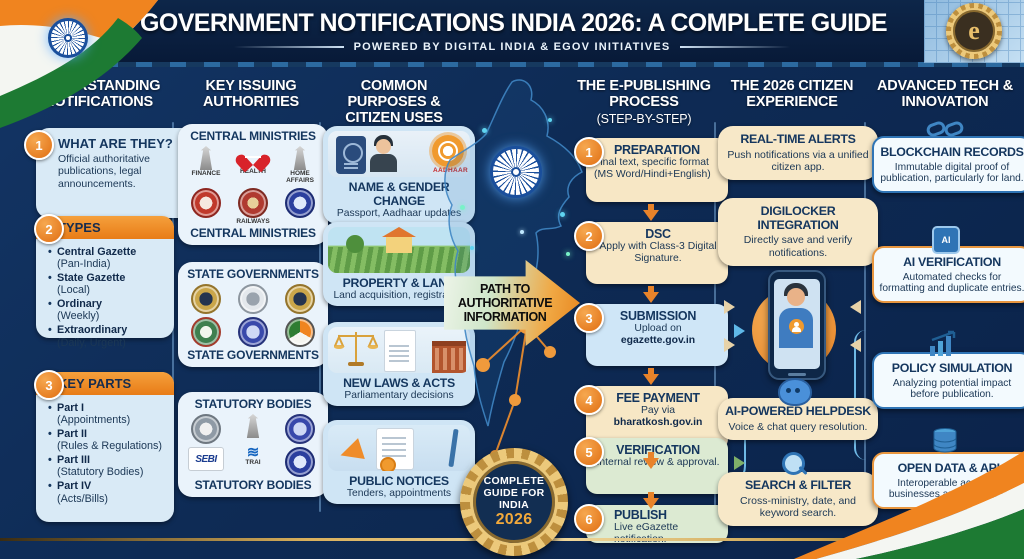 Image resolution: width=1024 pixels, height=559 pixels. Describe the element at coordinates (646, 533) in the screenshot. I see `step-body: Live eGazette notification.` at that location.